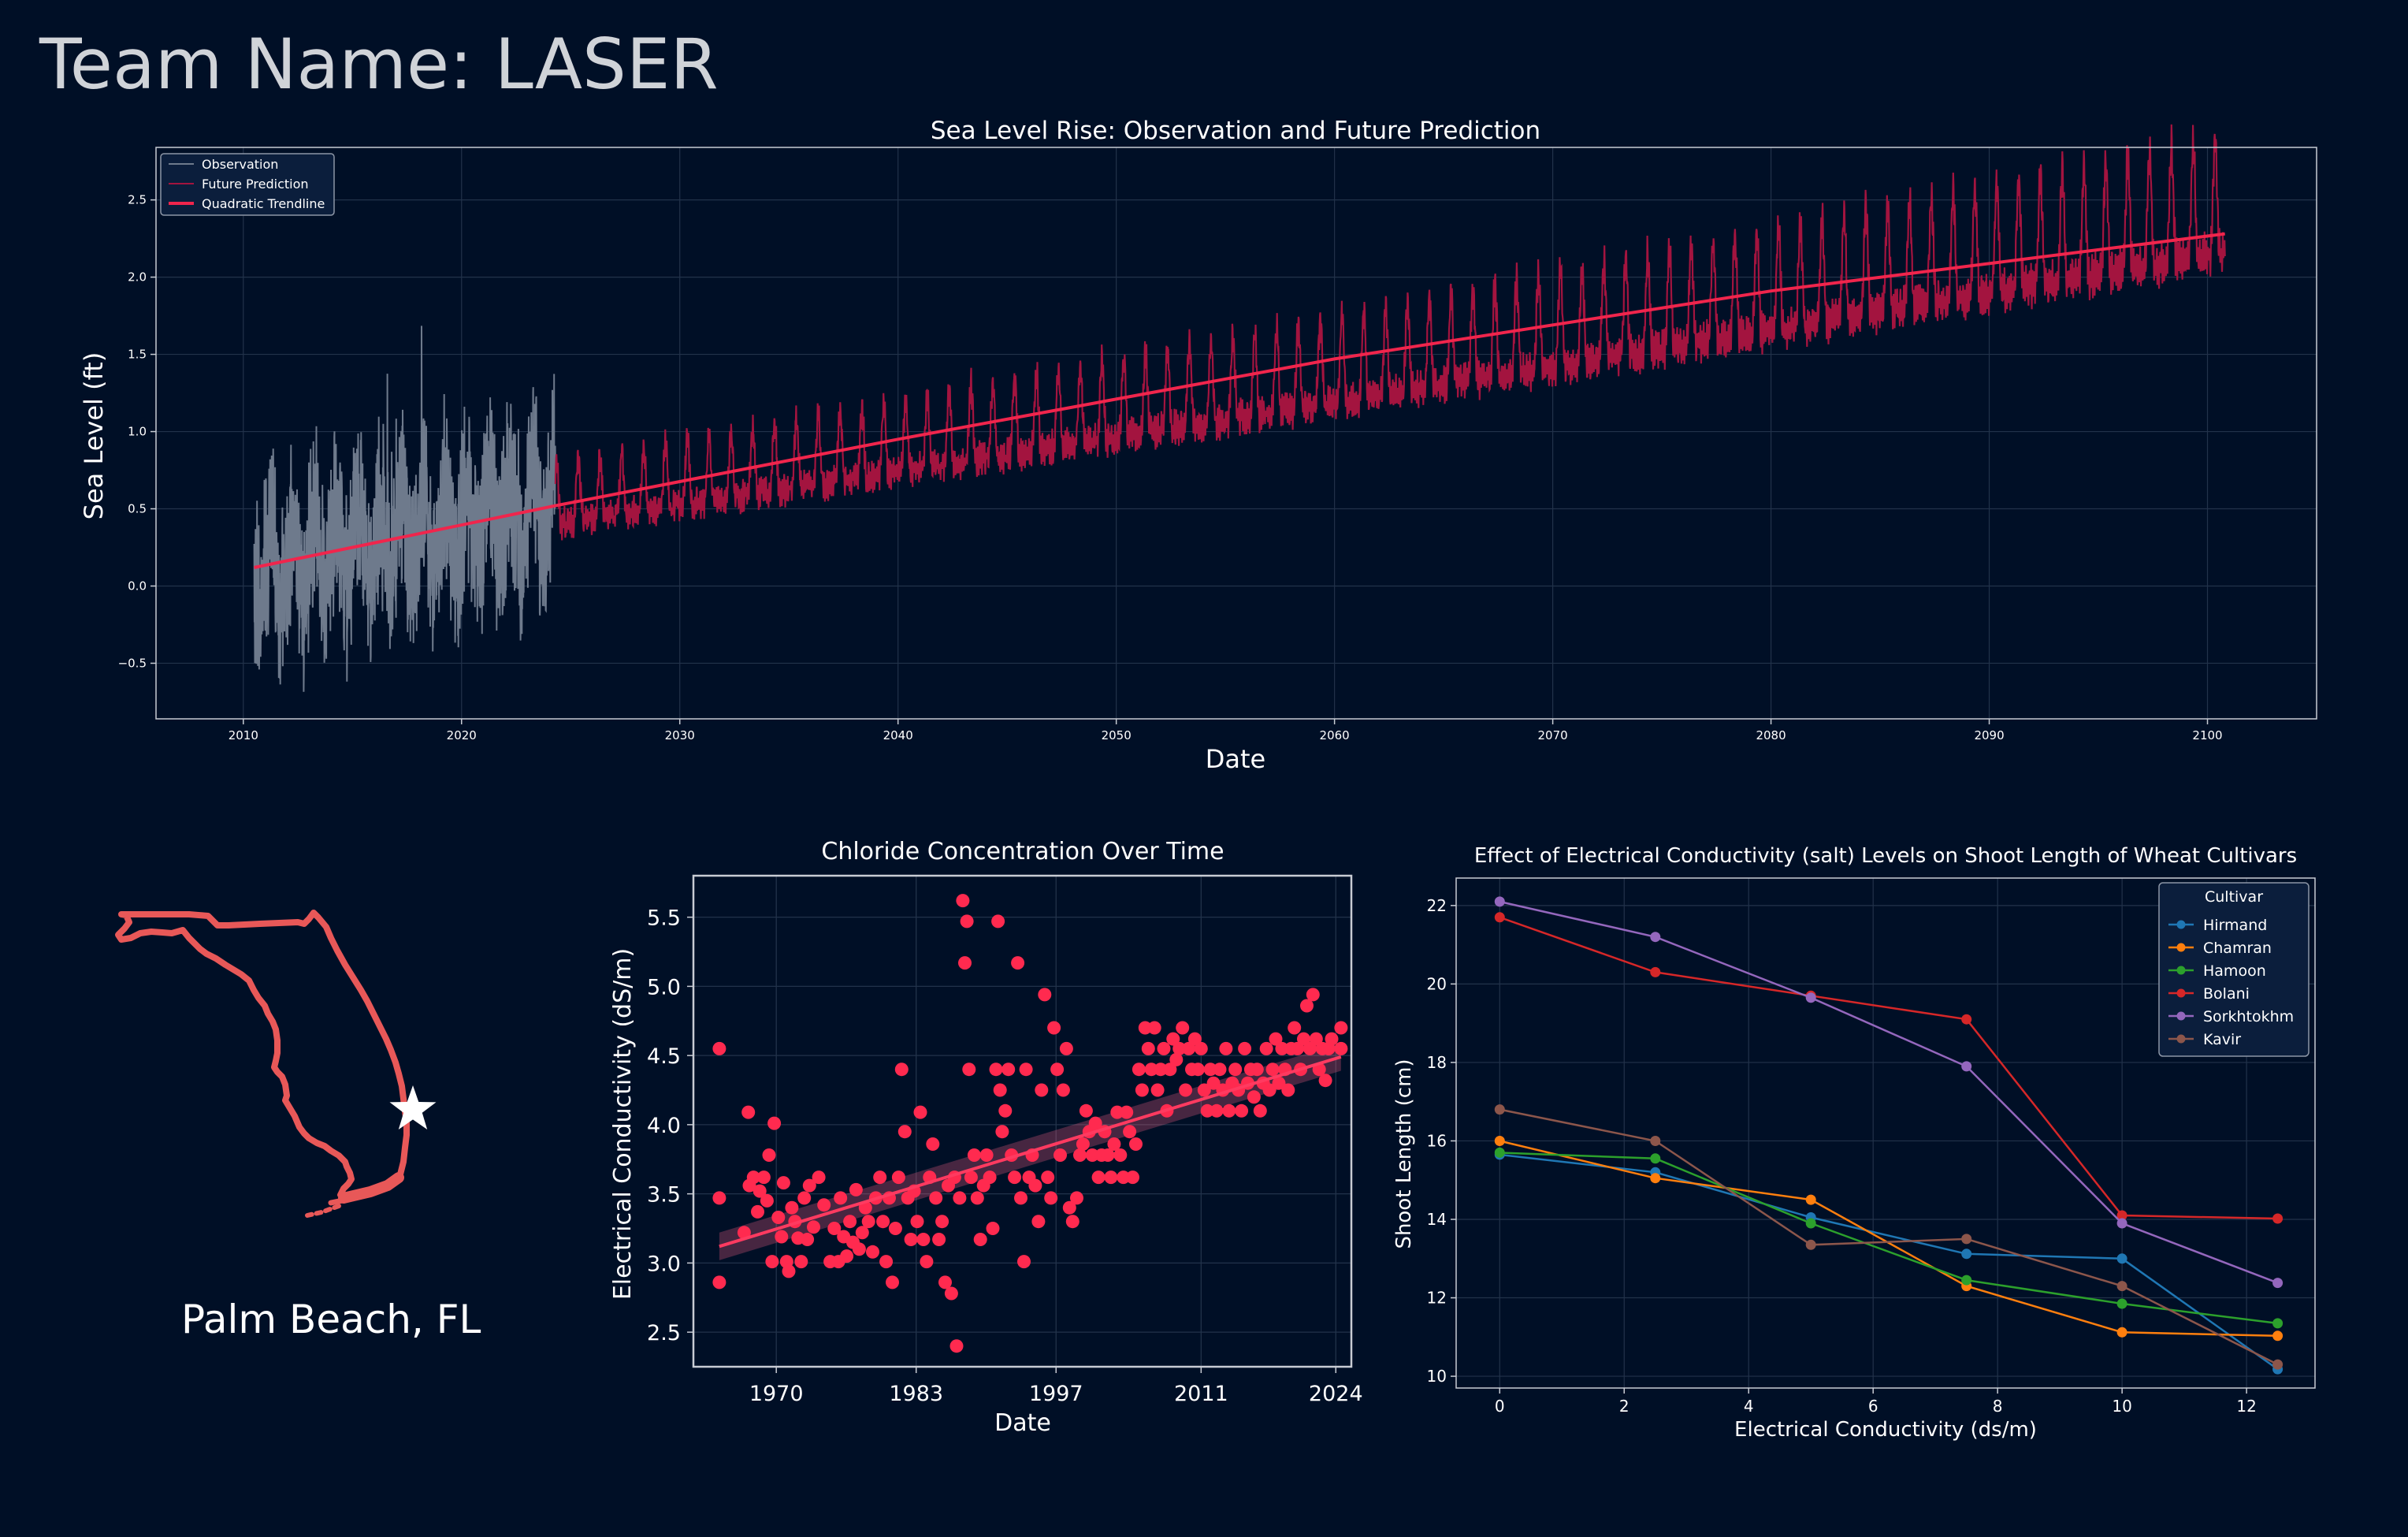  I want to click on y-tick-label: 3.5, so click(664, 1195).